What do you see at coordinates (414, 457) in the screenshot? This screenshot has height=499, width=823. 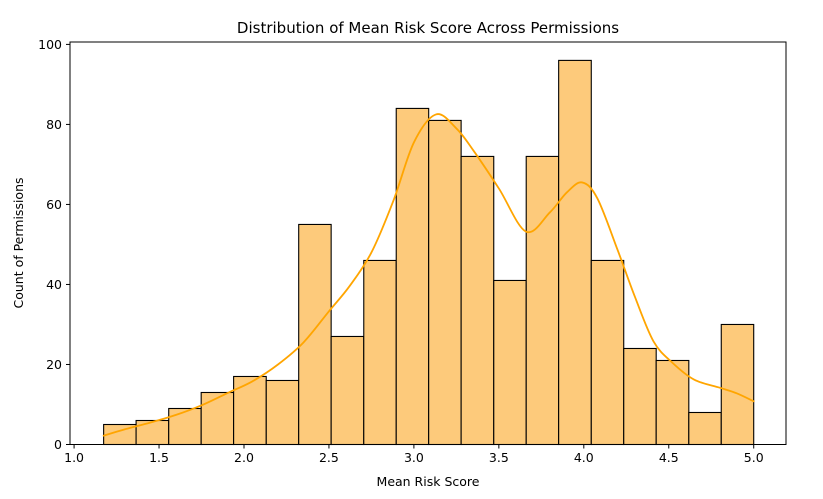 I see `x-tick-label: 3.0` at bounding box center [414, 457].